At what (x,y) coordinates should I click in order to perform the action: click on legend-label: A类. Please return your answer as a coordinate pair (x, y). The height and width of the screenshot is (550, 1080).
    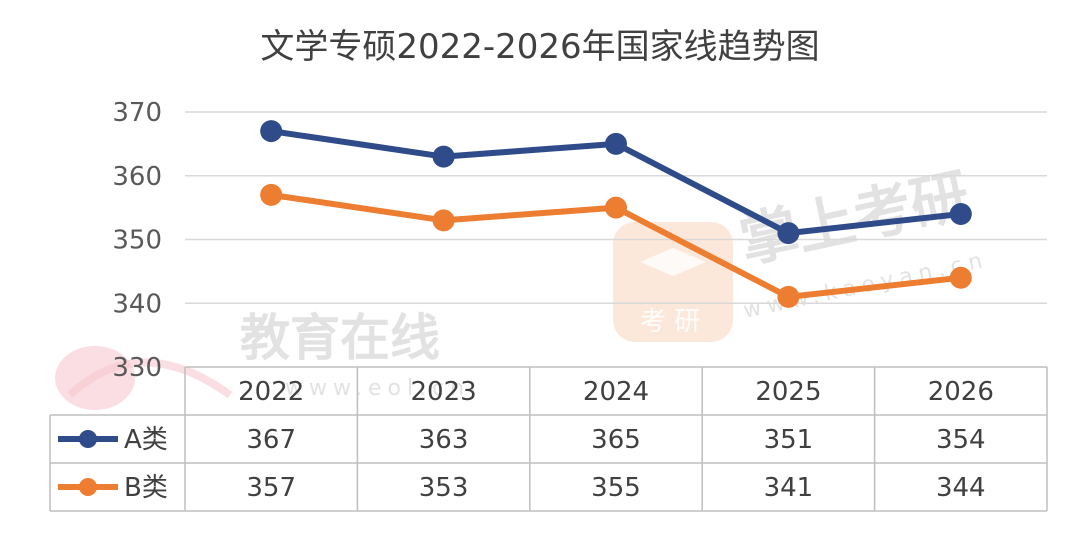
    Looking at the image, I should click on (146, 440).